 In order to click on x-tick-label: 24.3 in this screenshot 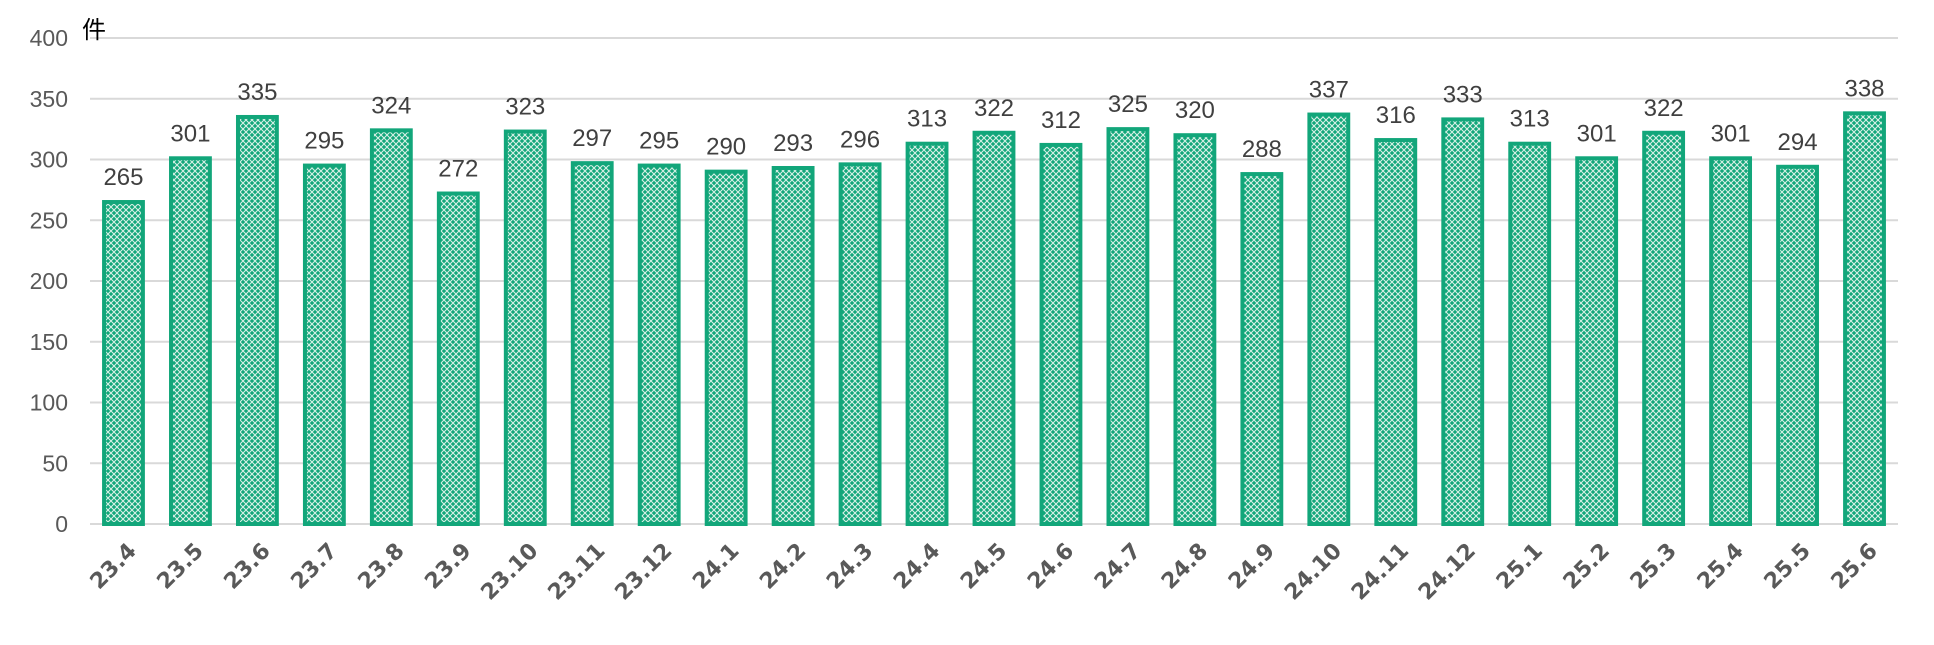, I will do `click(850, 567)`.